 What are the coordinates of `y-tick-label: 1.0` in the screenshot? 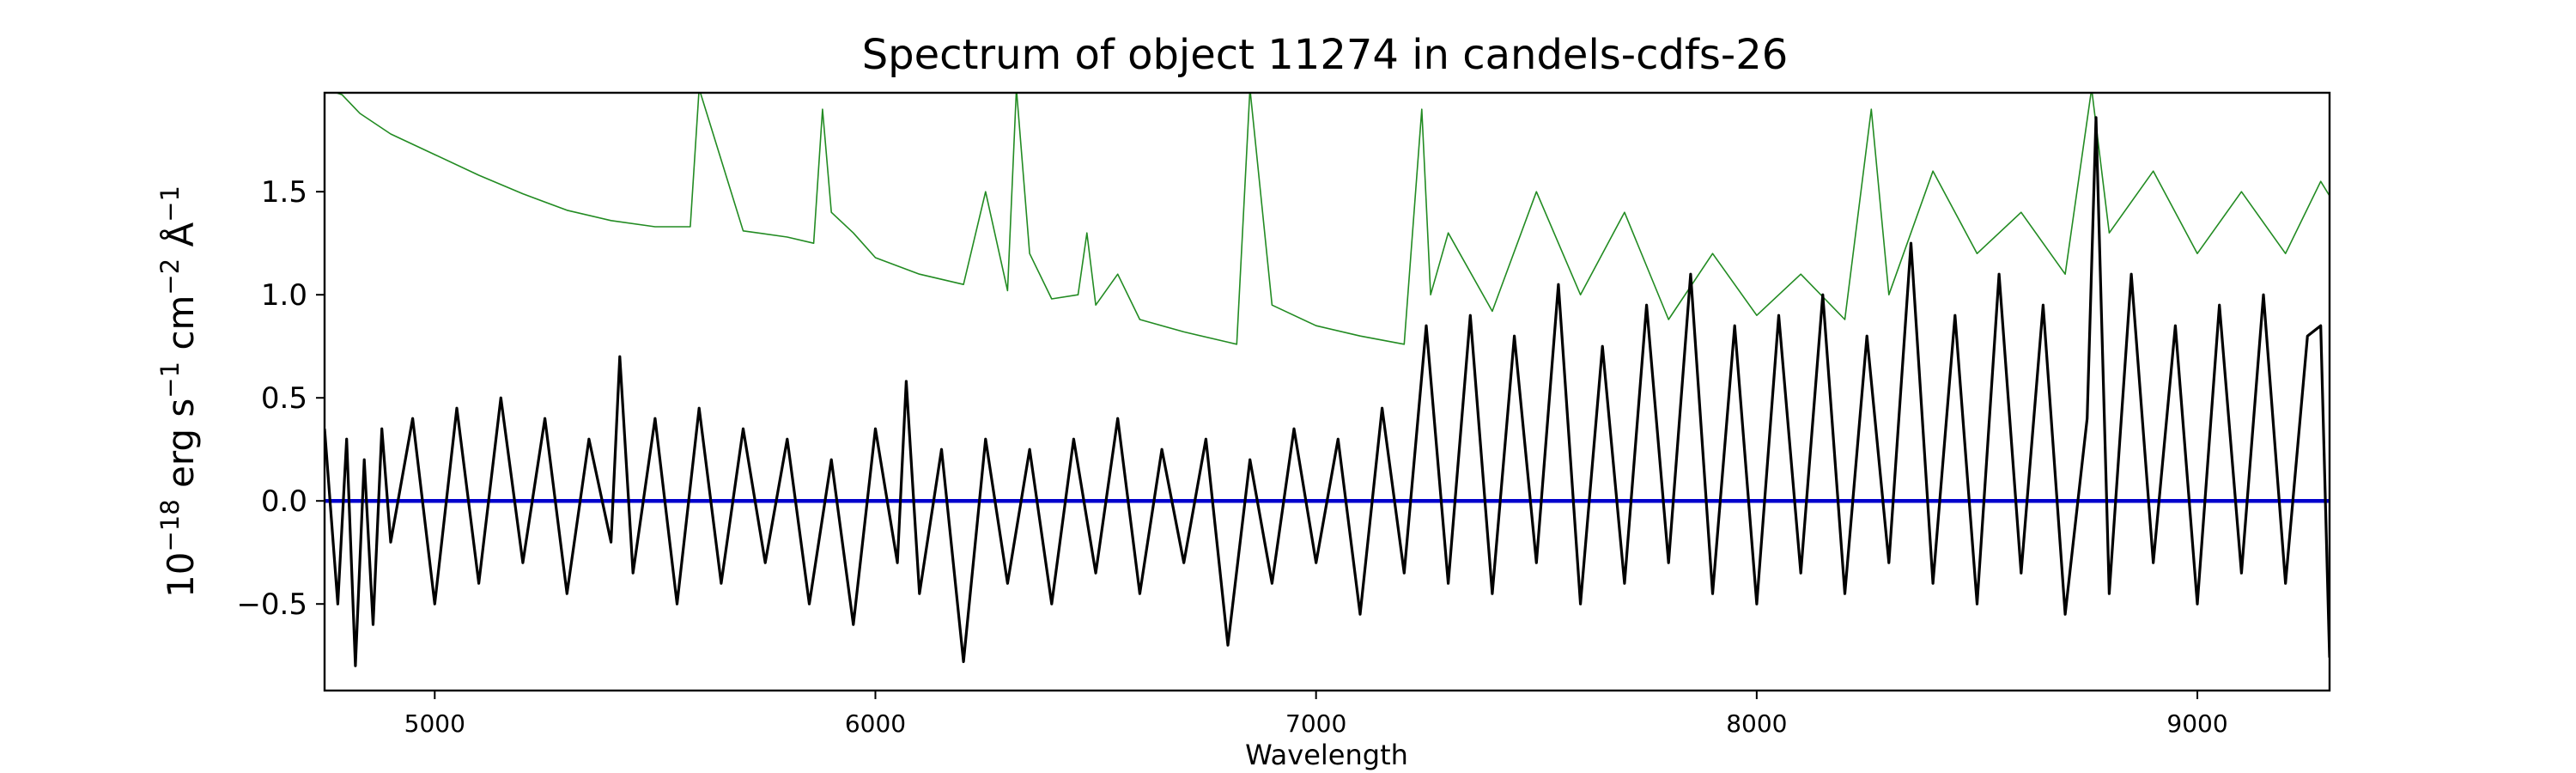 It's located at (284, 295).